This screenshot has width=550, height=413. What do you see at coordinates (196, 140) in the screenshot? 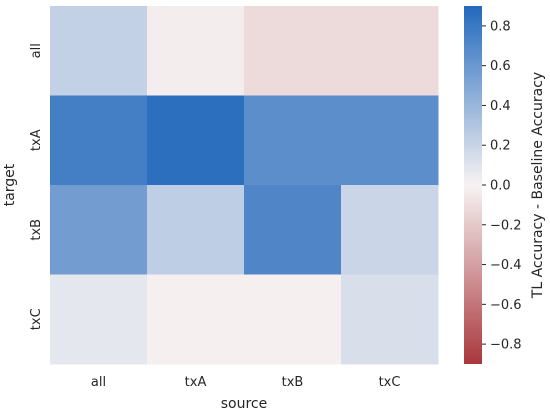
I see `heatmap-cell-txA-txA` at bounding box center [196, 140].